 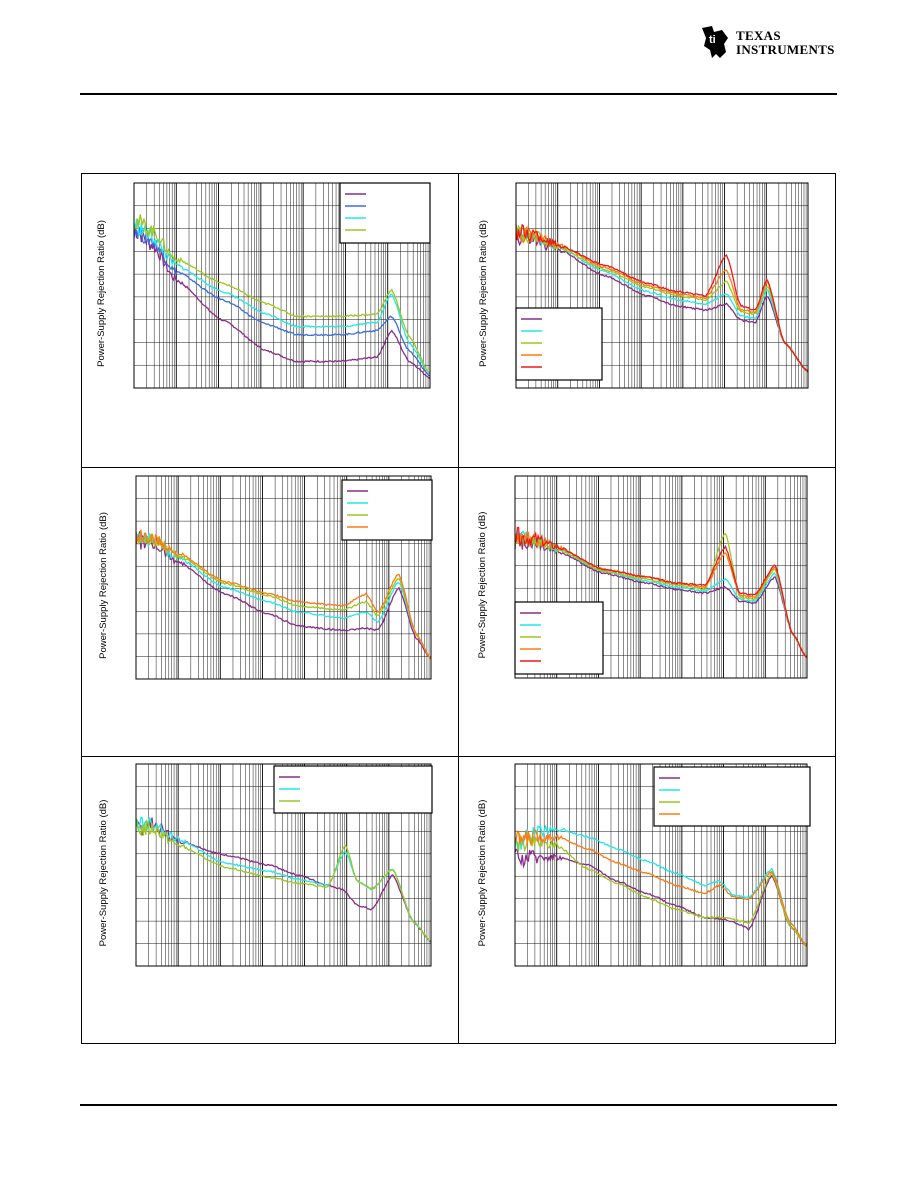 What do you see at coordinates (458, 94) in the screenshot?
I see `header-rule` at bounding box center [458, 94].